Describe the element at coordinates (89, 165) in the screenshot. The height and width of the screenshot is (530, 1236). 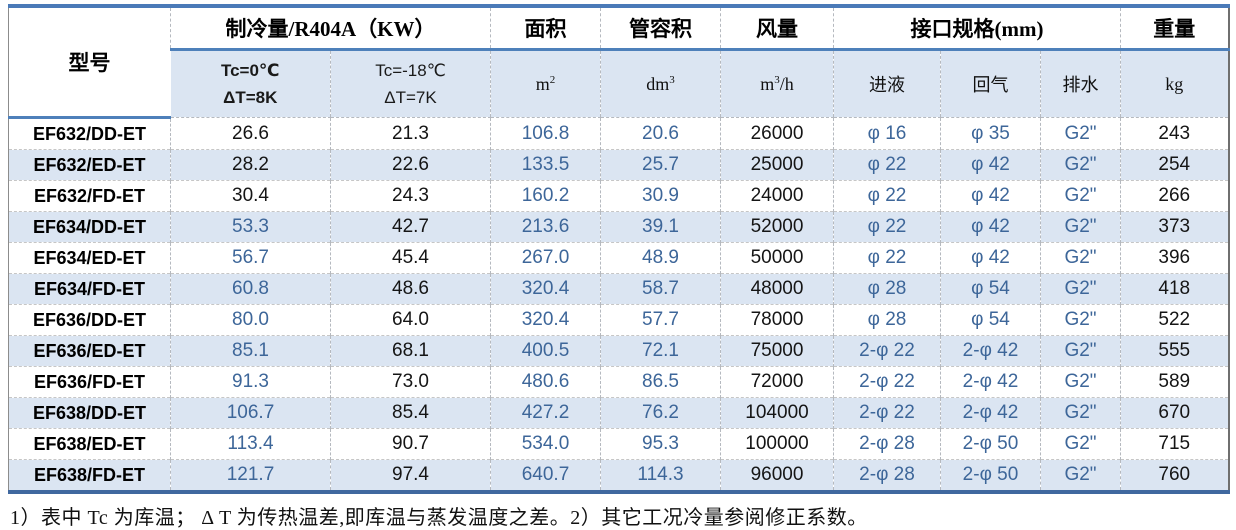
I see `model-cell: EF632/ED-ET` at that location.